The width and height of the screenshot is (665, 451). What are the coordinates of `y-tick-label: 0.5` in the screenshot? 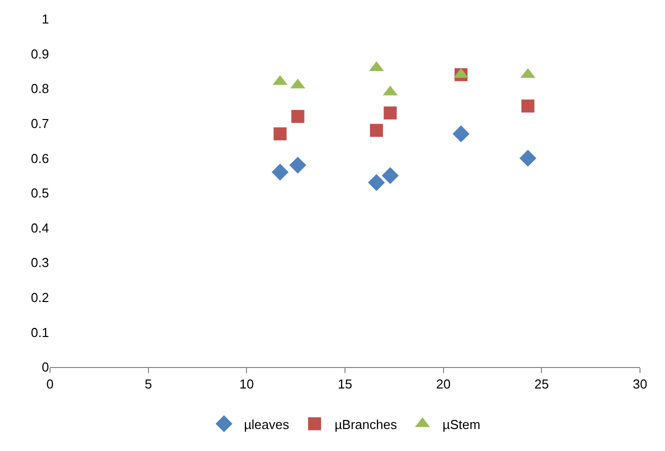 It's located at (39, 193).